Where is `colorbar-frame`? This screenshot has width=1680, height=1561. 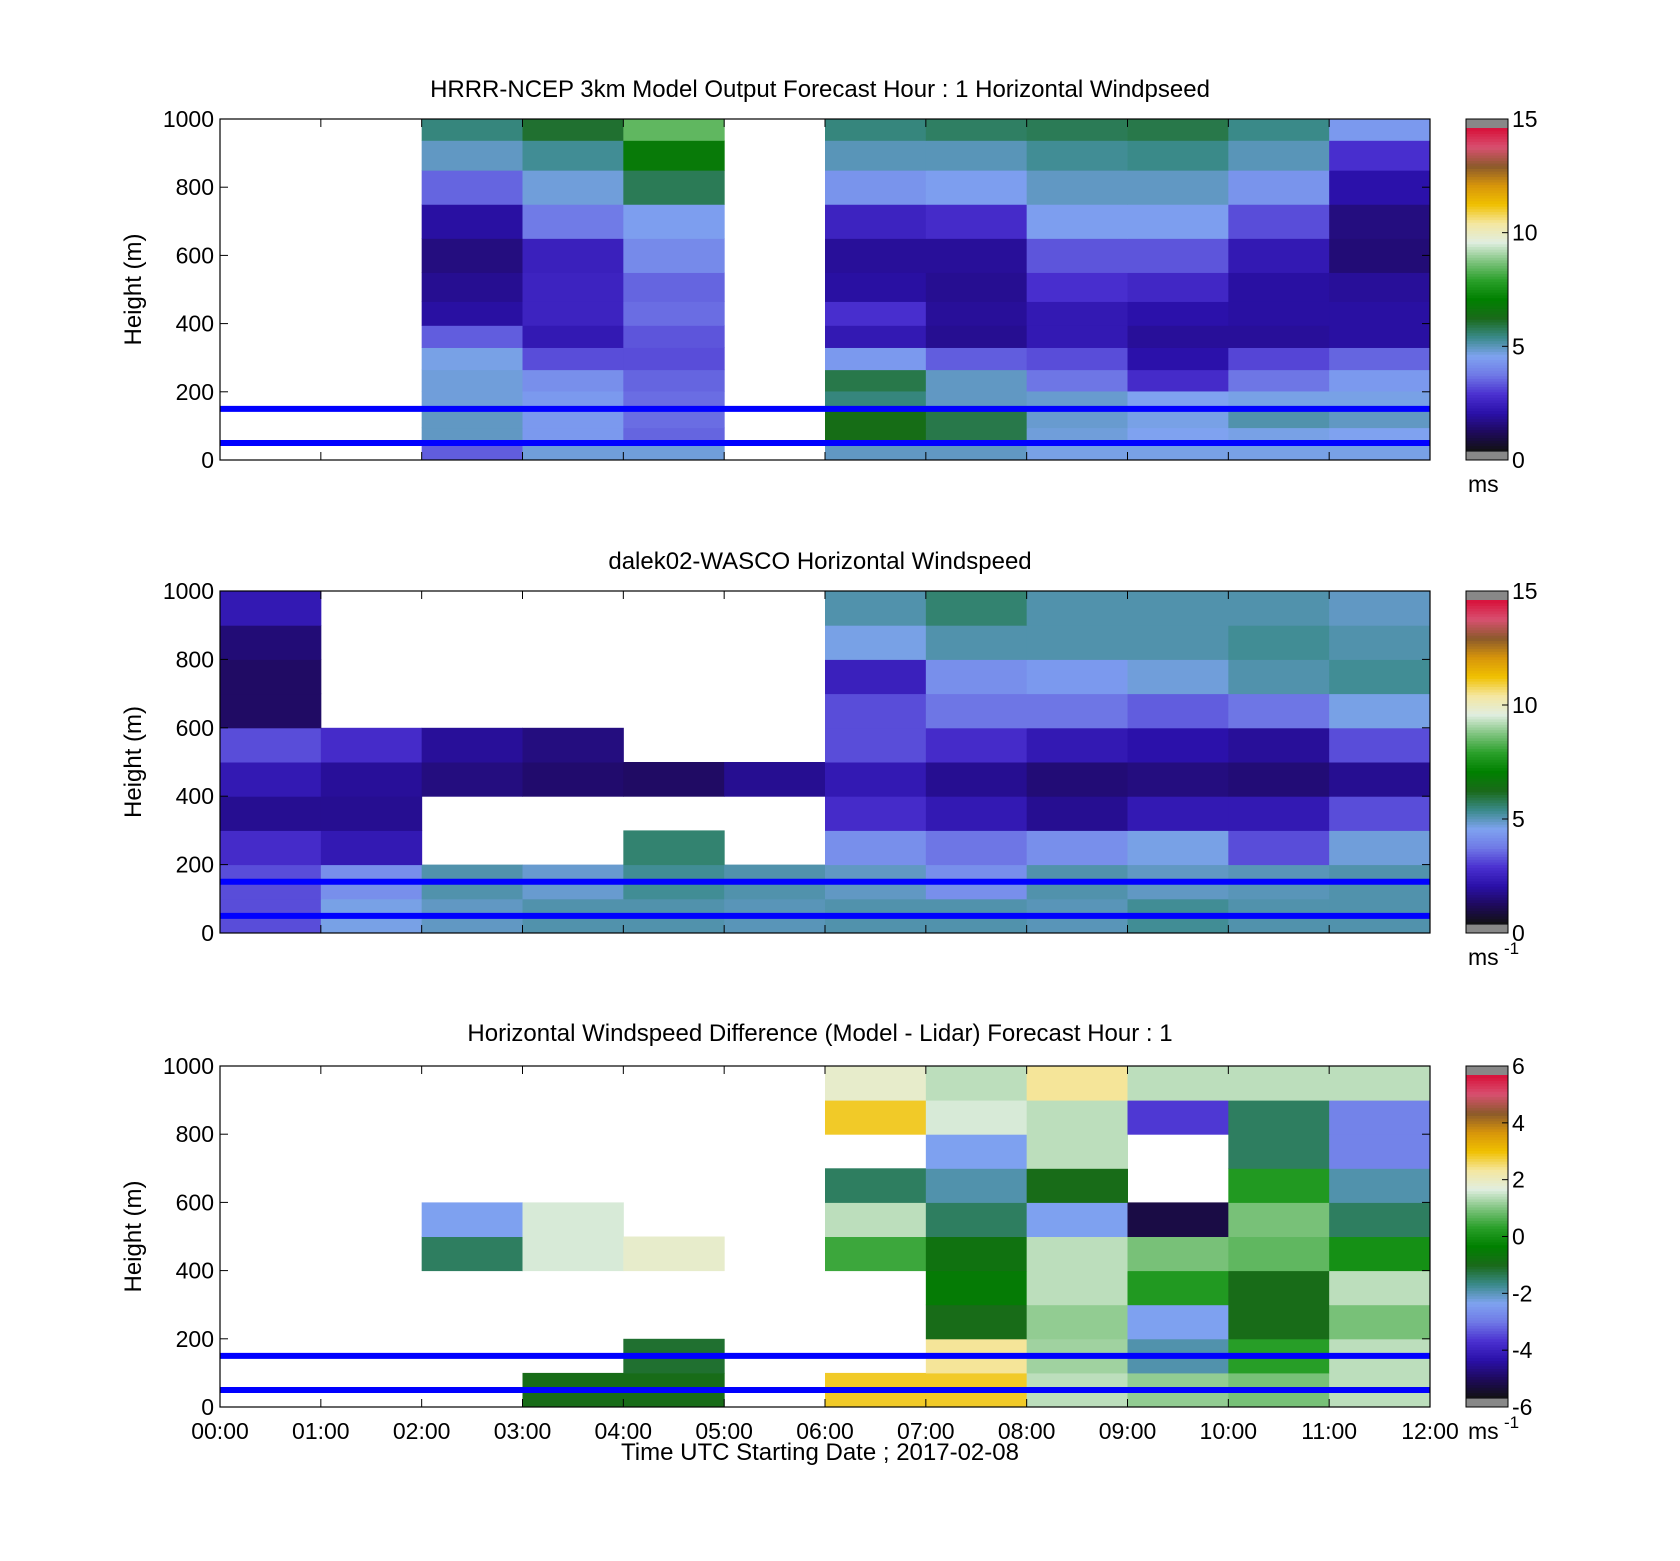 colorbar-frame is located at coordinates (1487, 762).